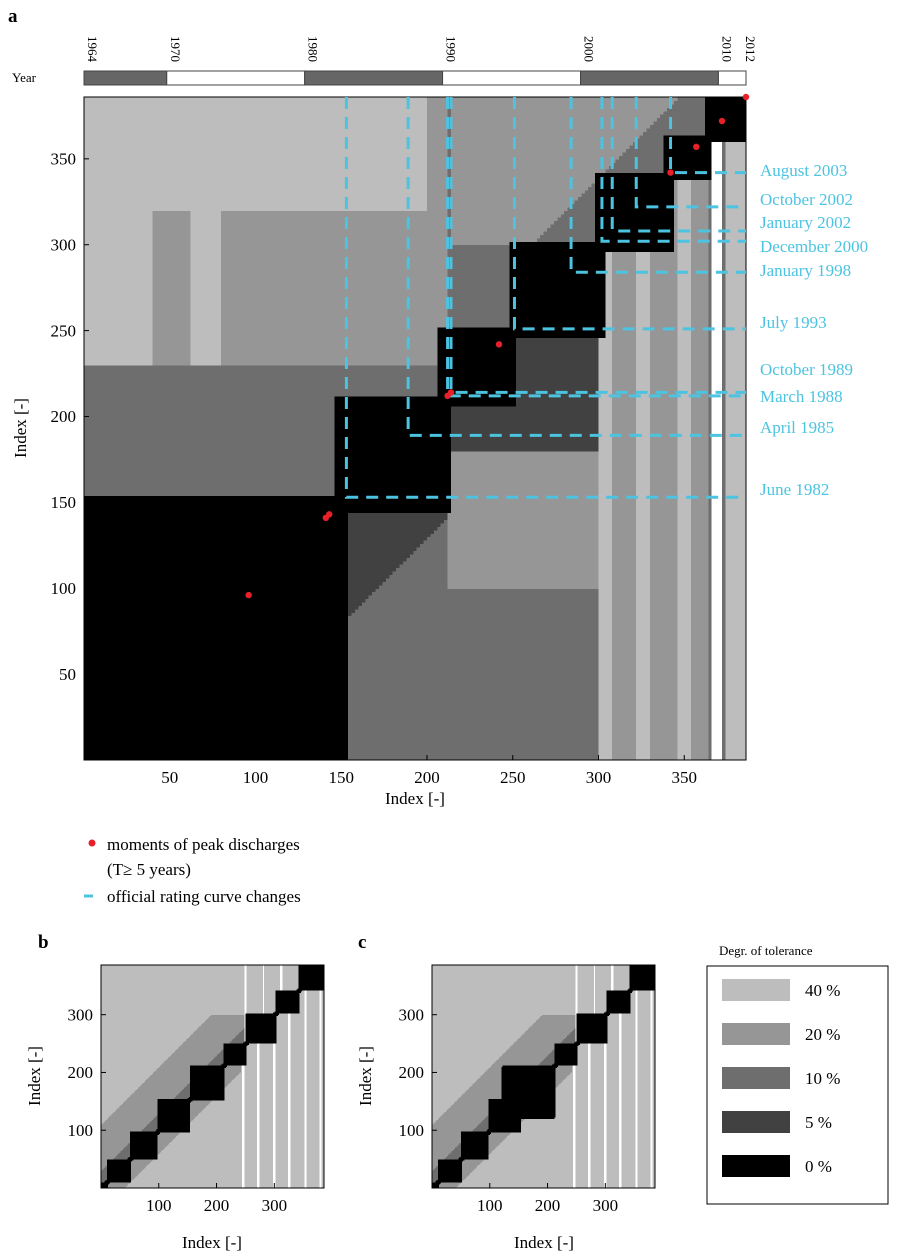 Image resolution: width=898 pixels, height=1260 pixels. I want to click on rating-curve-annotation: January 1998, so click(805, 270).